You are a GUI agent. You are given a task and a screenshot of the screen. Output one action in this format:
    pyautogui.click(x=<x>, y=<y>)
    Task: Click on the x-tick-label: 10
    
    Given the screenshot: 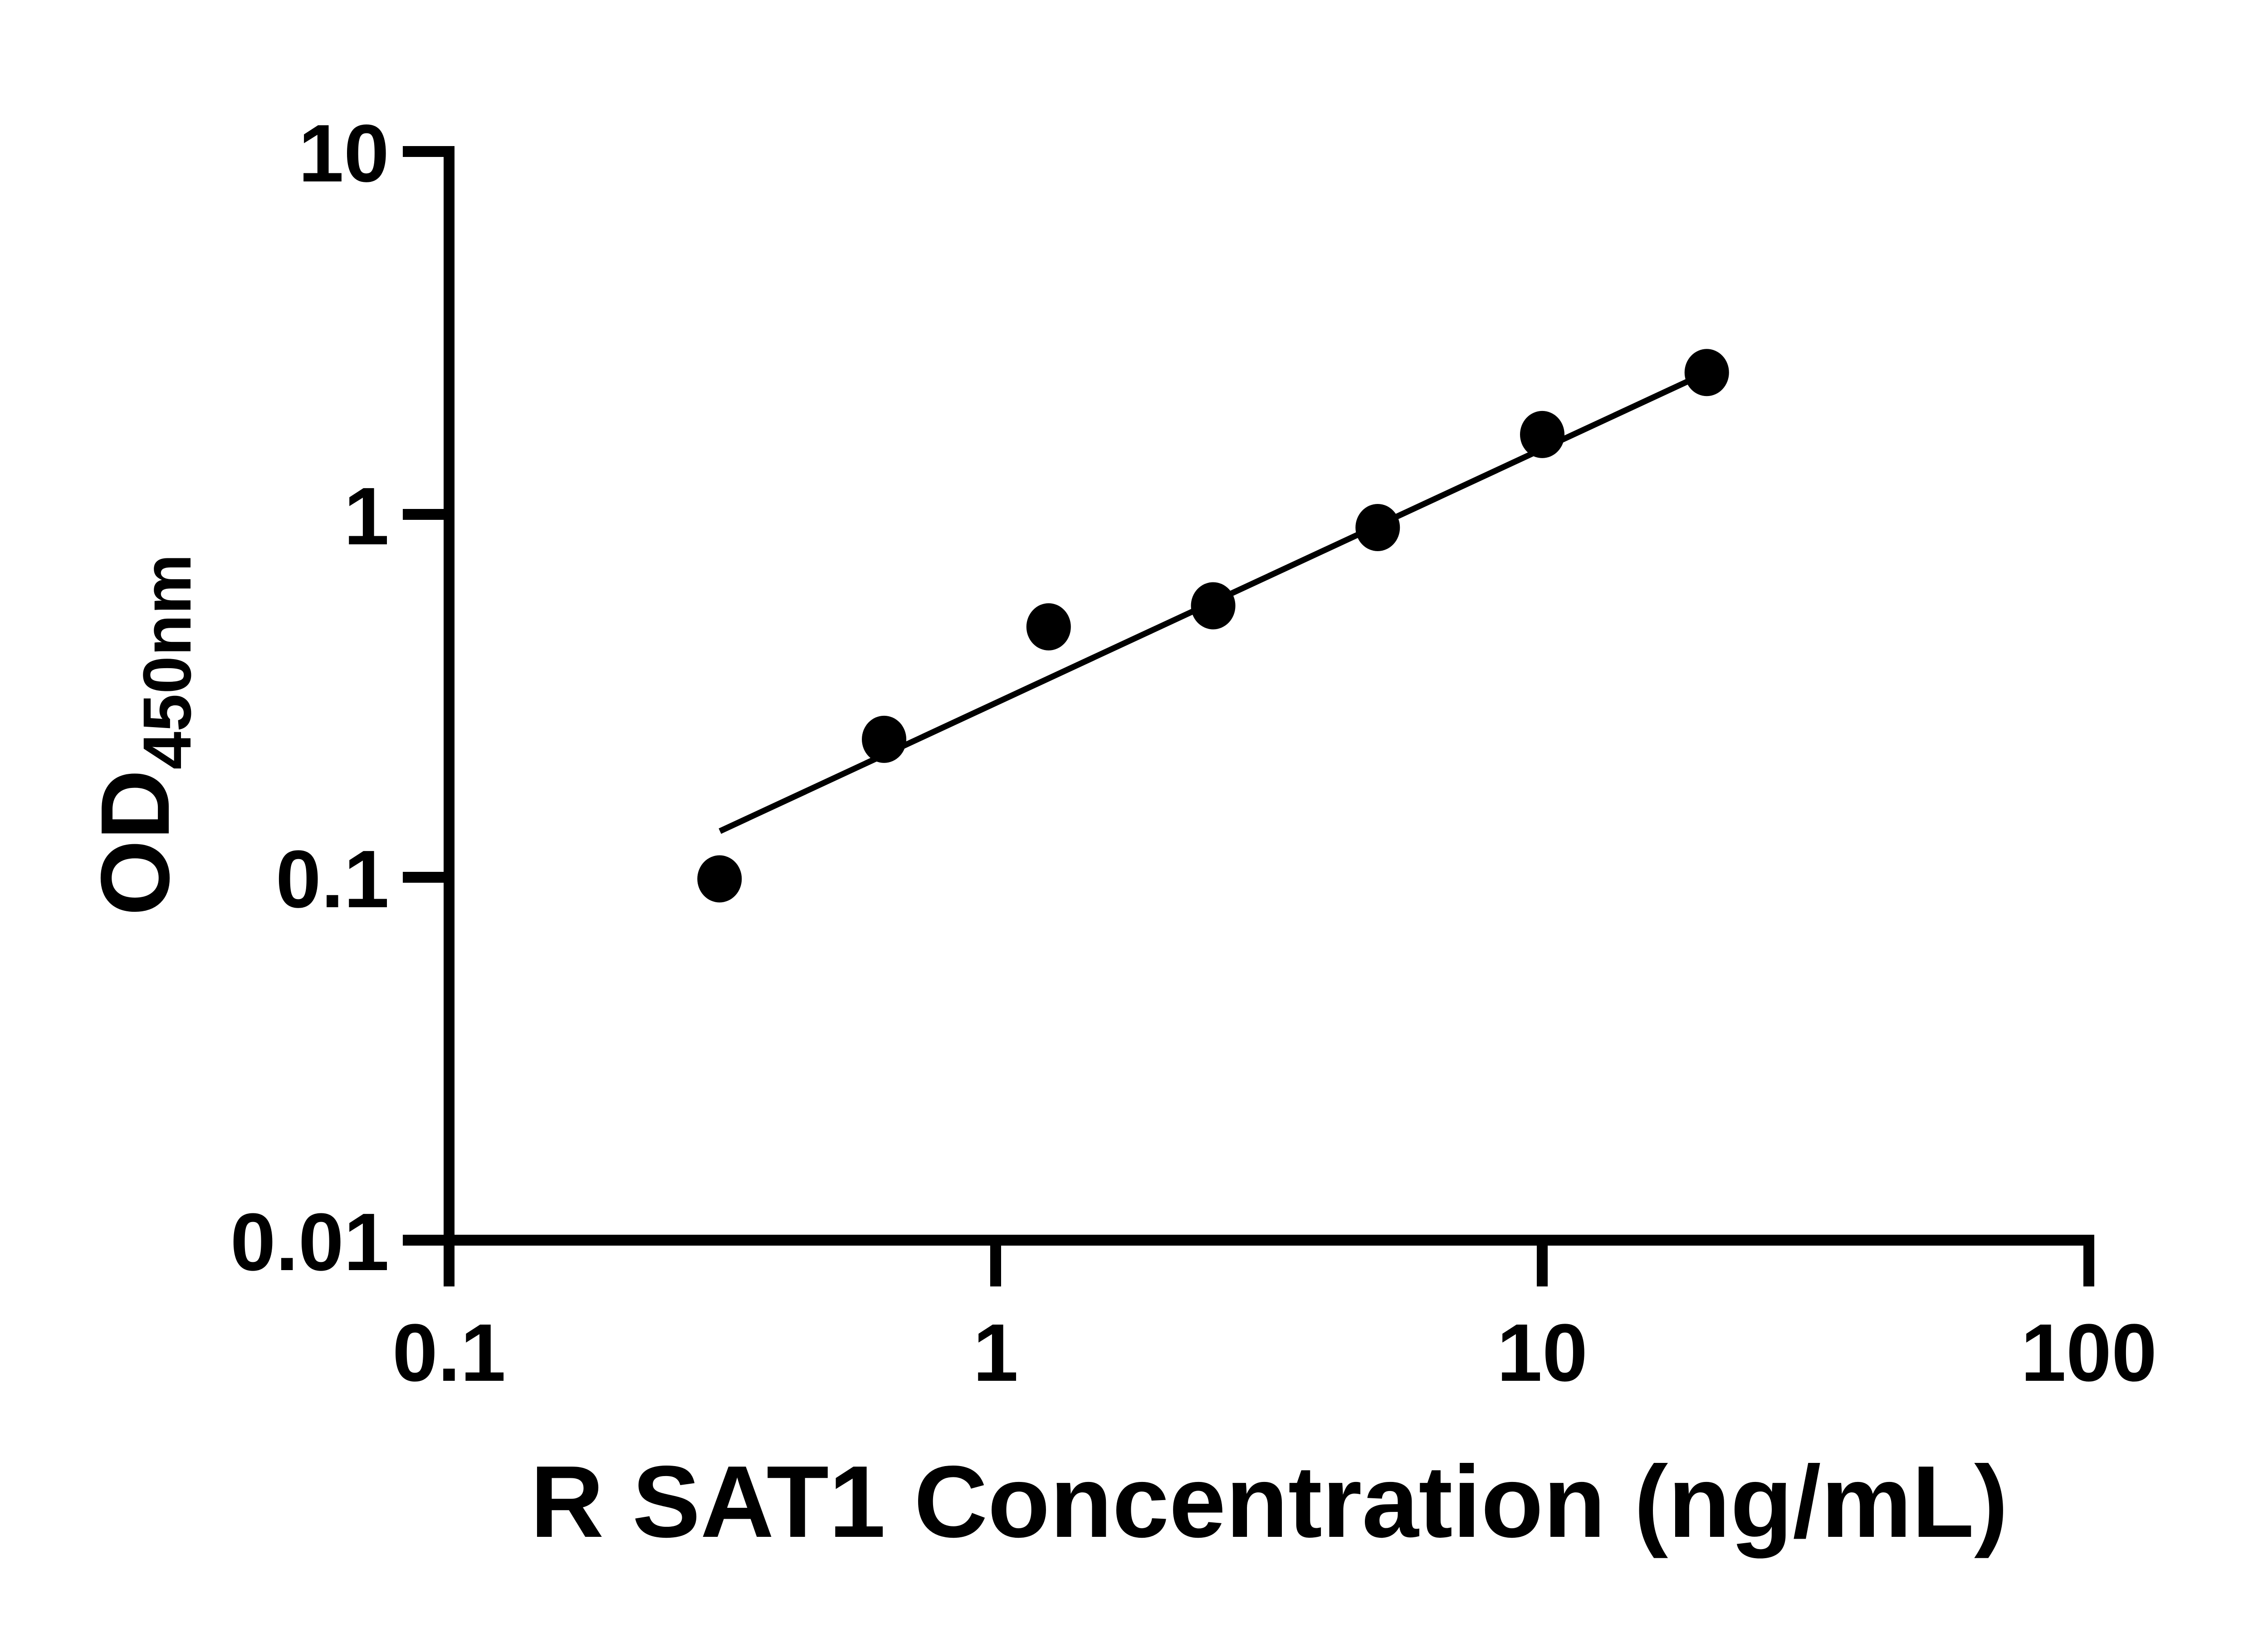 What is the action you would take?
    pyautogui.click(x=1542, y=1352)
    